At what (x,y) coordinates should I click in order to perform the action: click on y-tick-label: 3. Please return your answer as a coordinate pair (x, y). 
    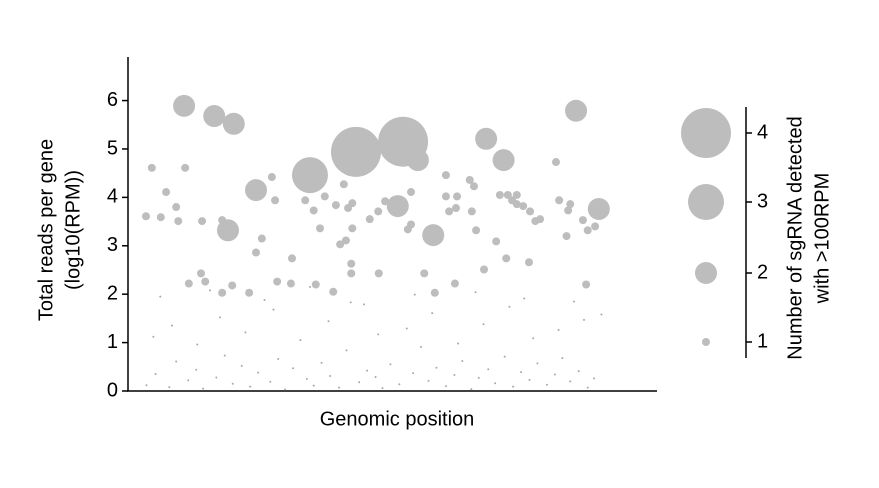
    Looking at the image, I should click on (112, 245).